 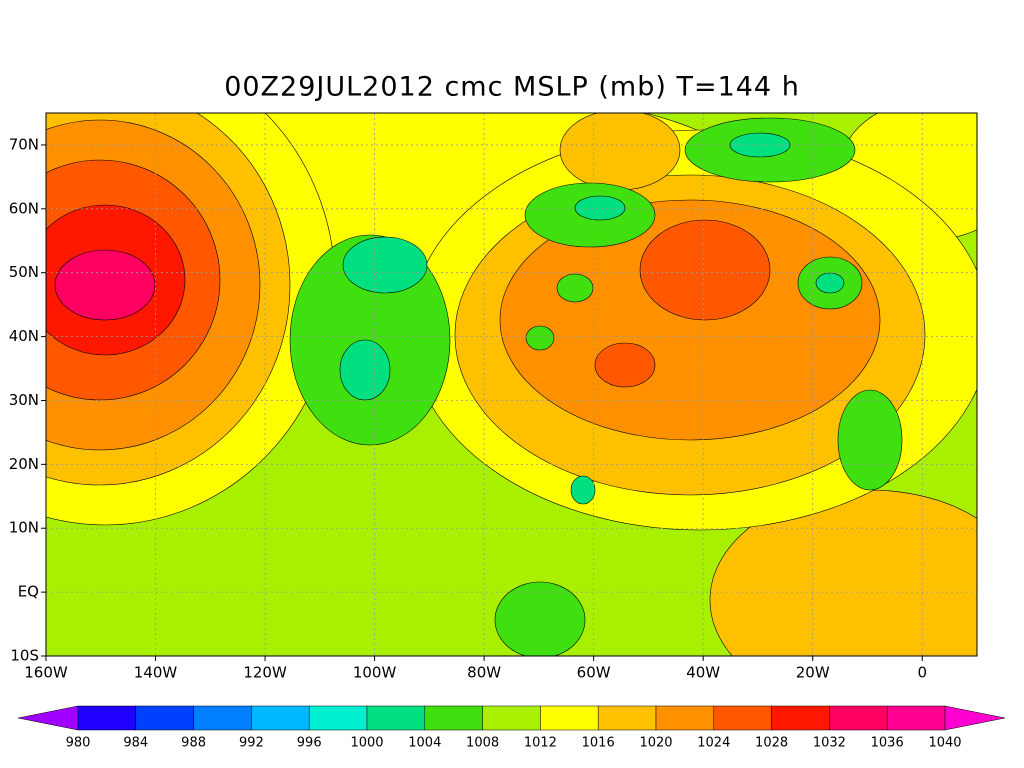 What do you see at coordinates (24, 528) in the screenshot?
I see `y-tick-label: 10N` at bounding box center [24, 528].